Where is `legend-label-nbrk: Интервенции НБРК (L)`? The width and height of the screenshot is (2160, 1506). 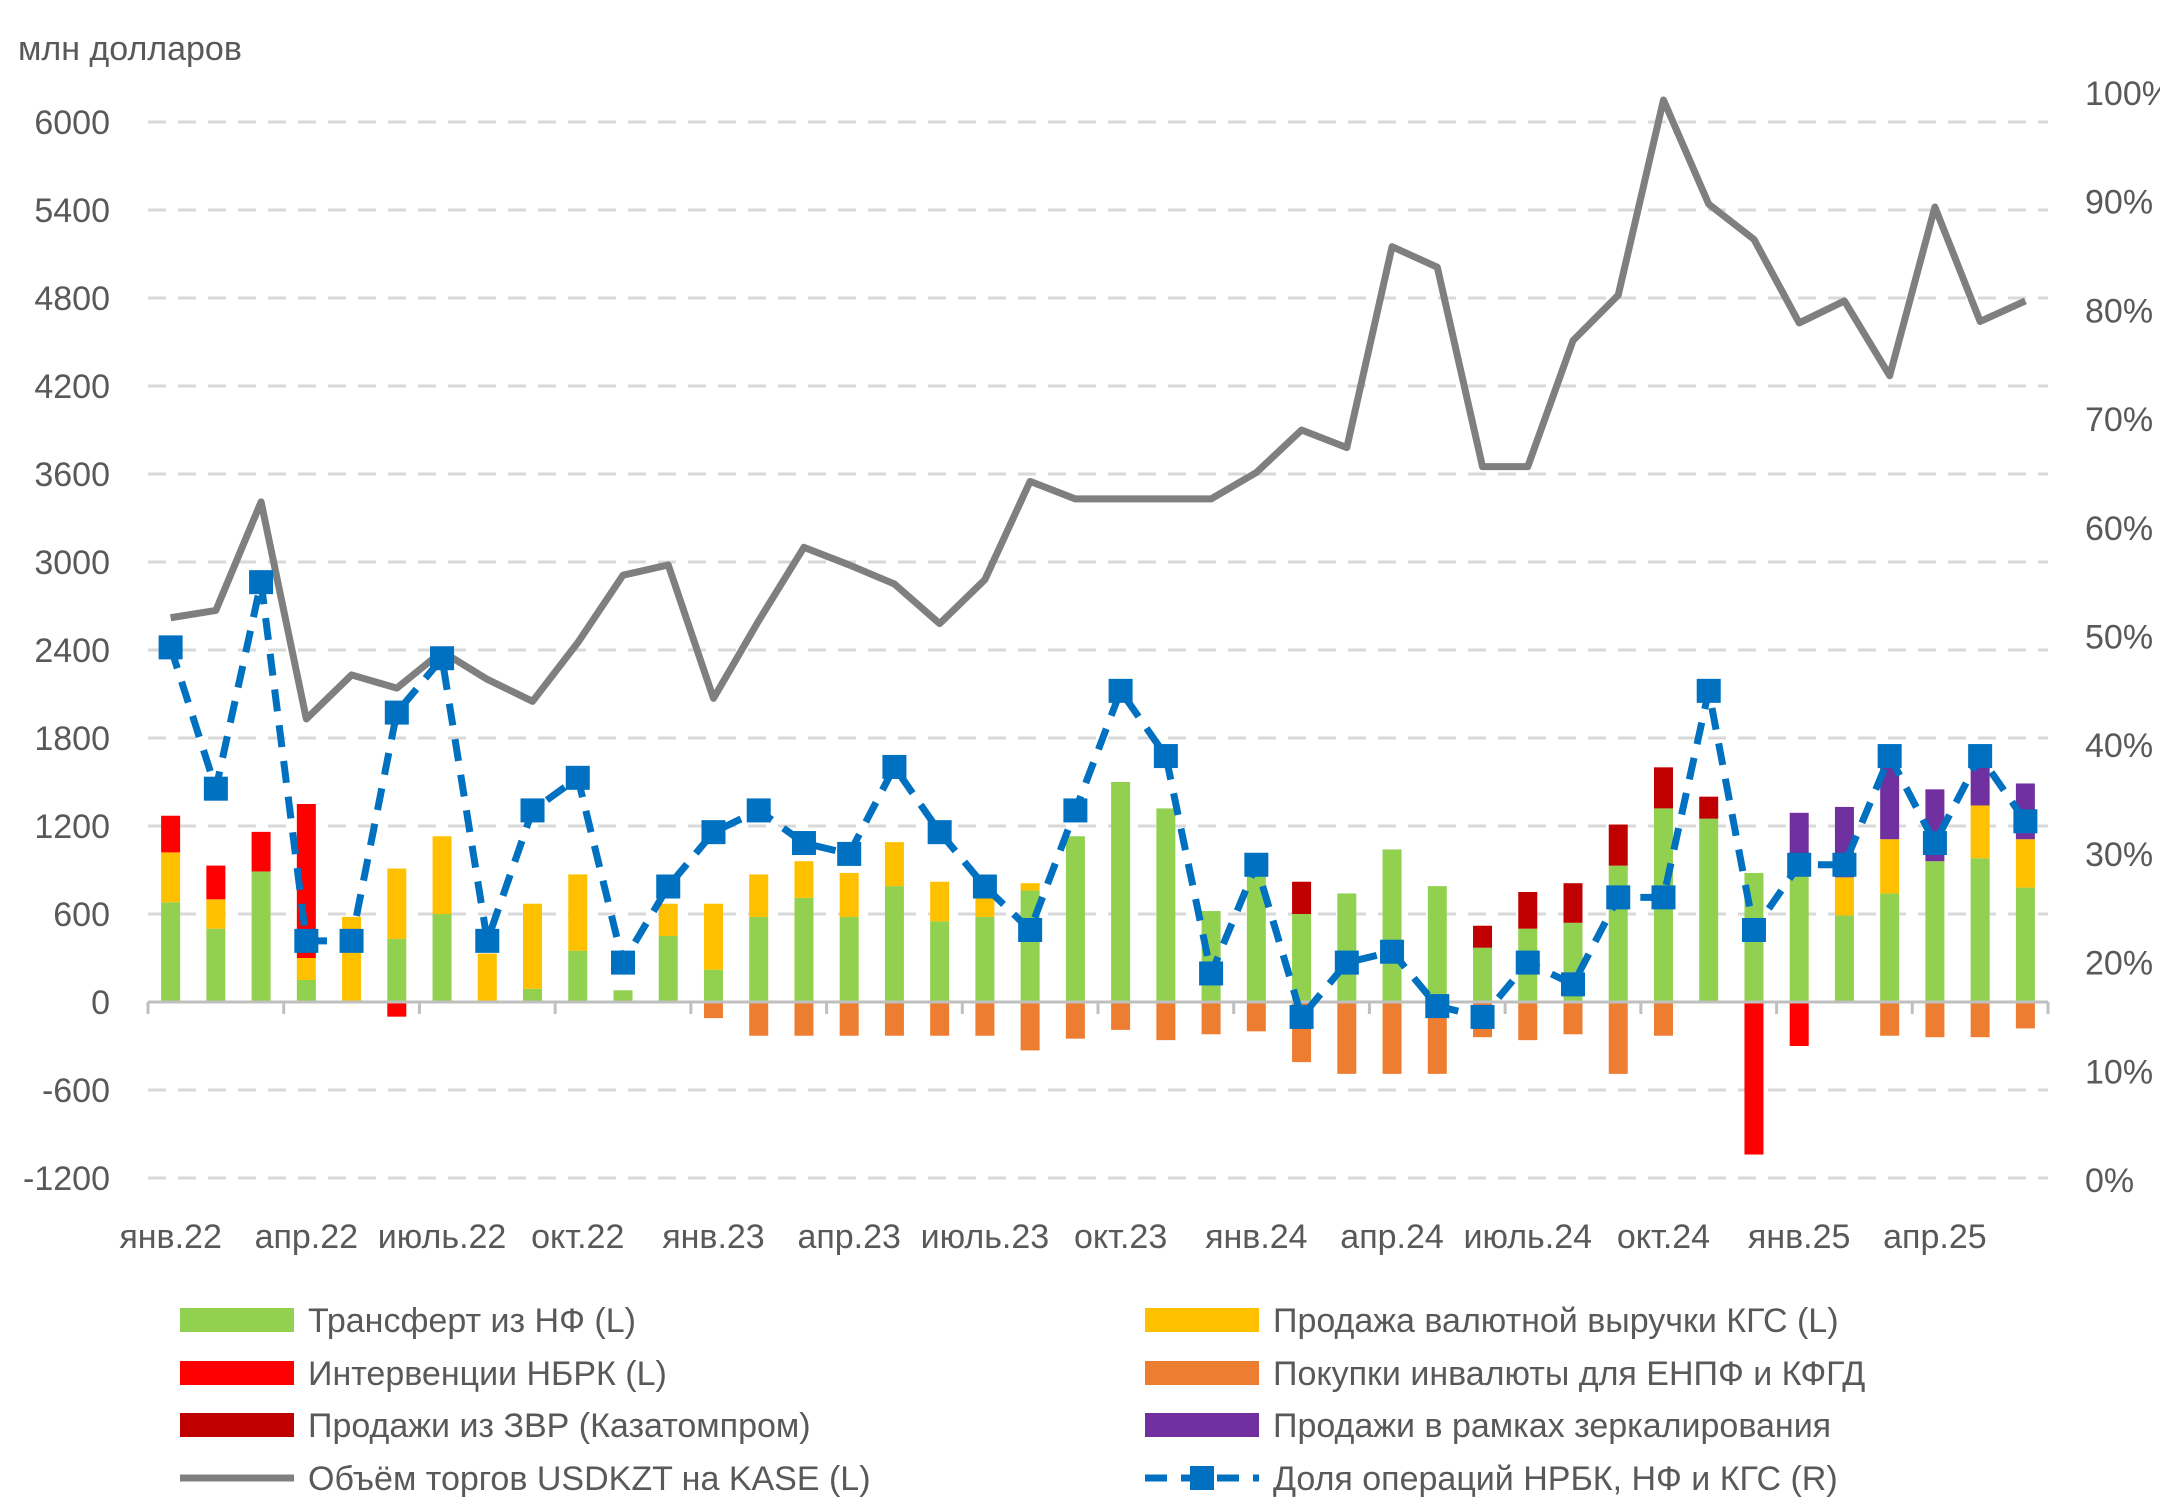 legend-label-nbrk: Интервенции НБРК (L) is located at coordinates (487, 1374).